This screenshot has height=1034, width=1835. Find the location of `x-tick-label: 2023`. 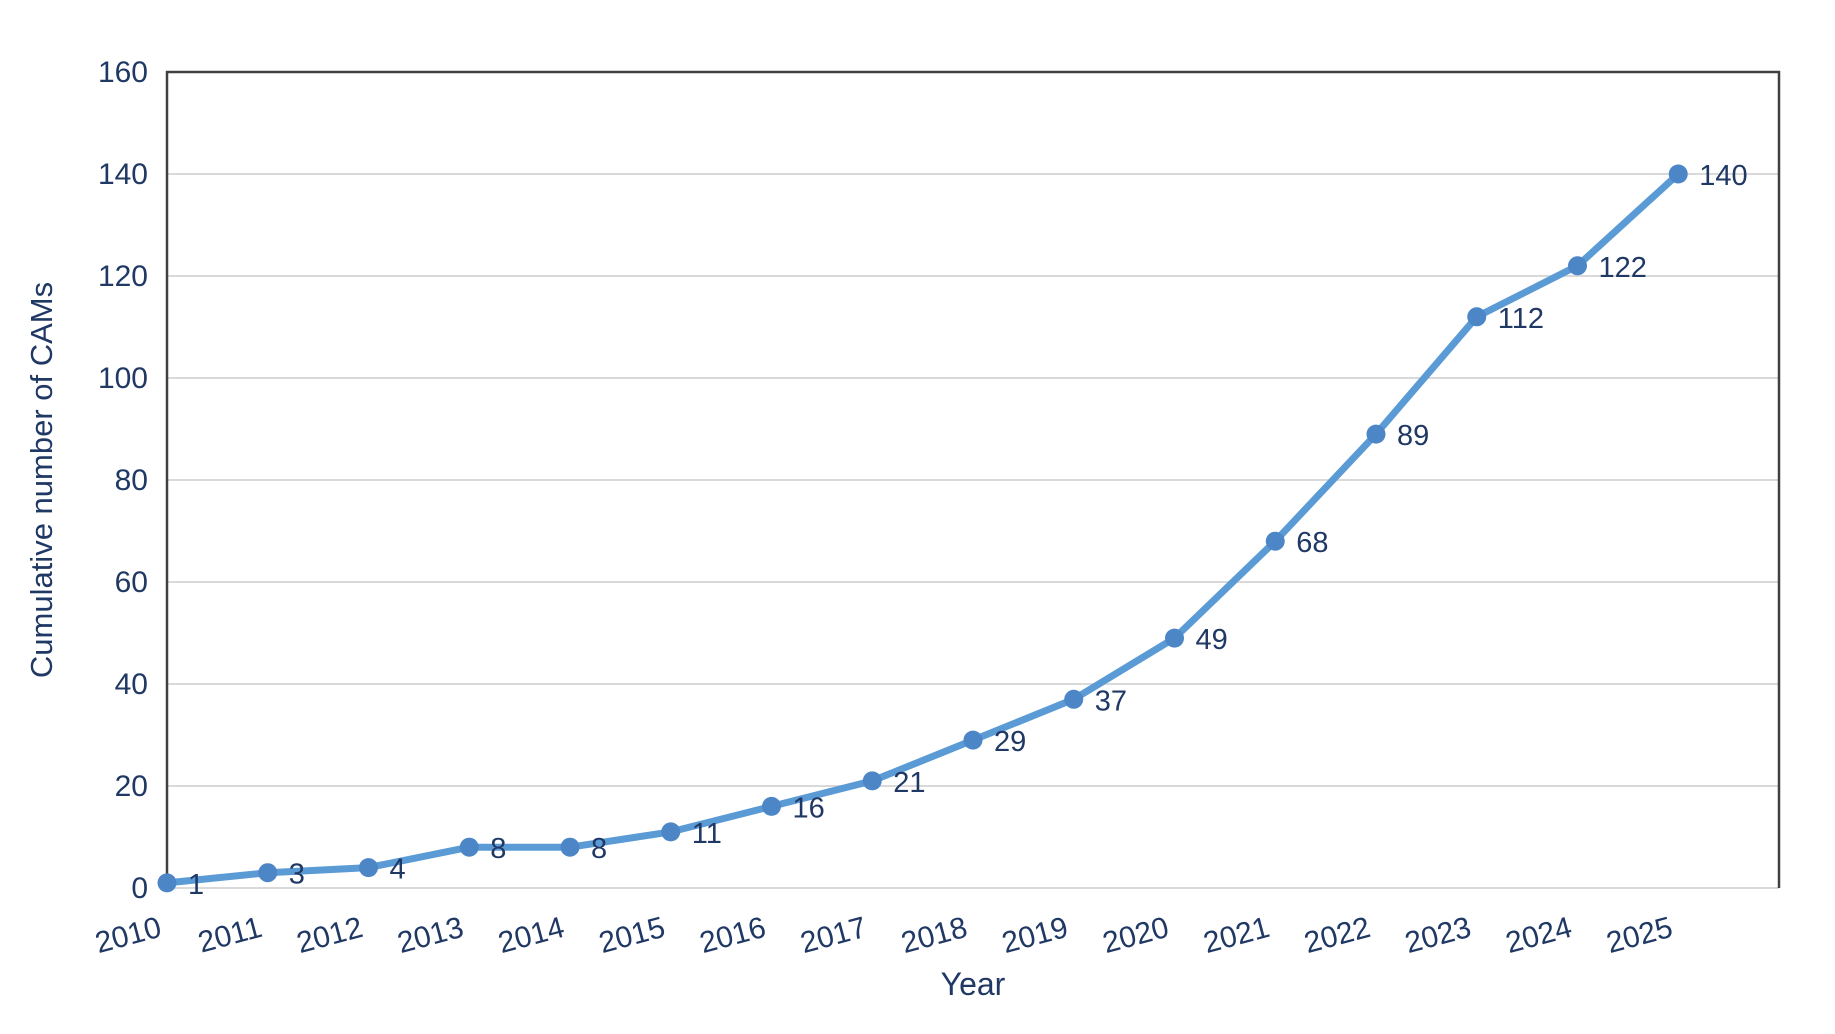

x-tick-label: 2023 is located at coordinates (1438, 935).